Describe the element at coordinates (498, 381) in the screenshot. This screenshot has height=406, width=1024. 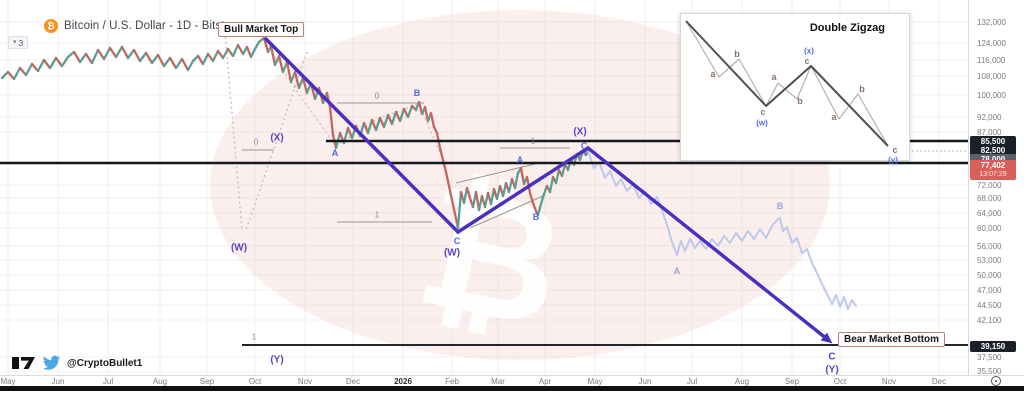
I see `time-tick: Mar` at that location.